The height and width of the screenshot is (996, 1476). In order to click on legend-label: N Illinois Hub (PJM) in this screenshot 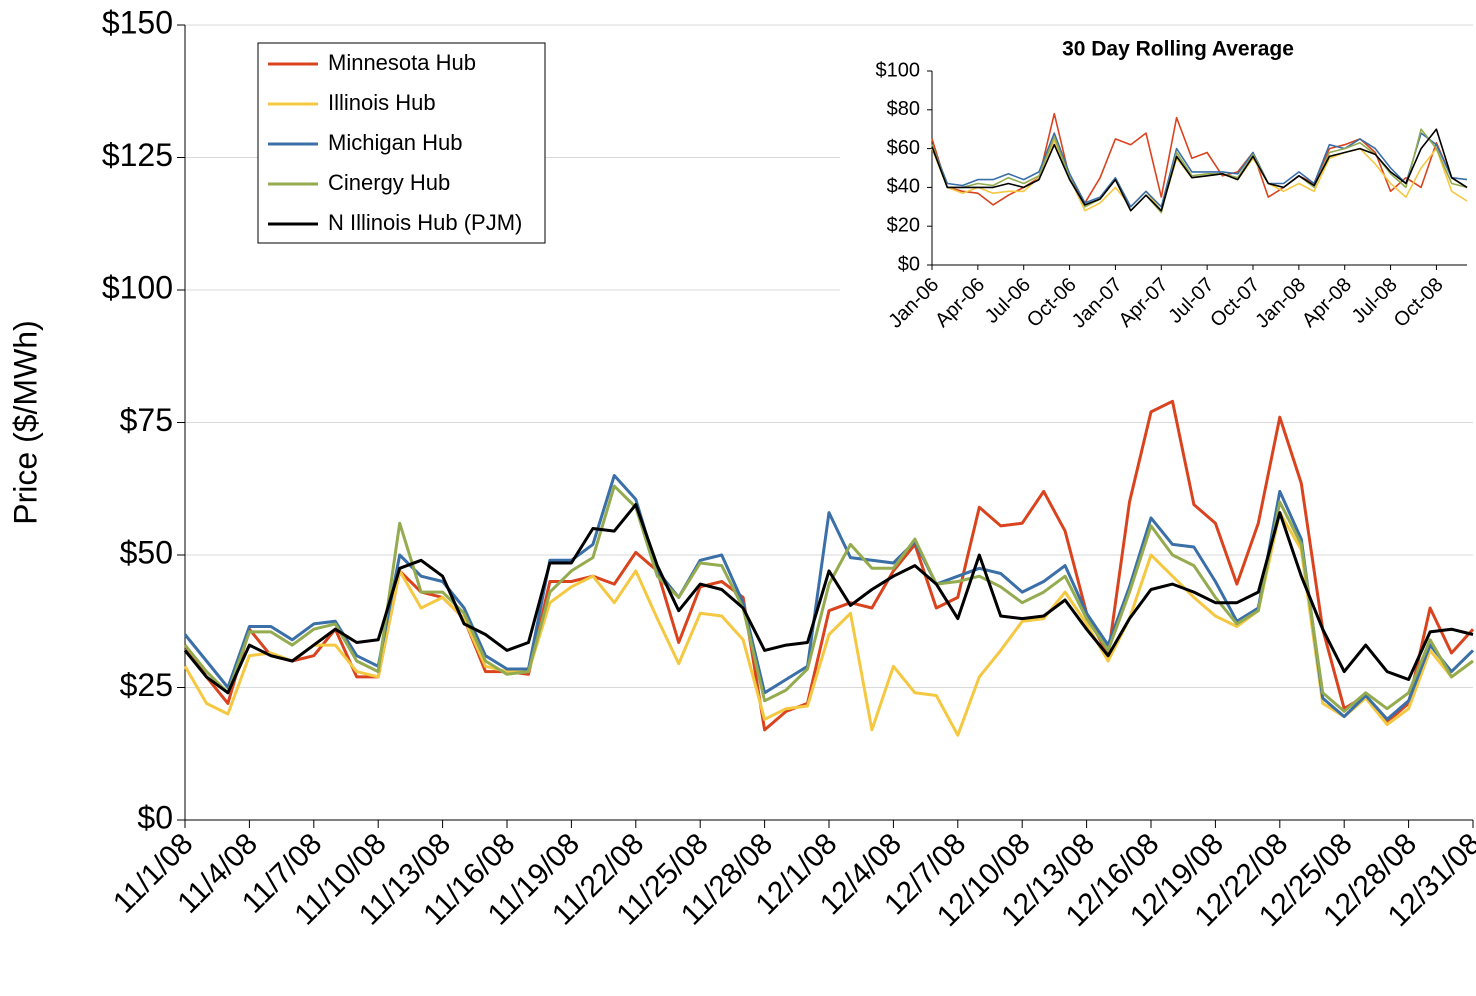, I will do `click(425, 222)`.